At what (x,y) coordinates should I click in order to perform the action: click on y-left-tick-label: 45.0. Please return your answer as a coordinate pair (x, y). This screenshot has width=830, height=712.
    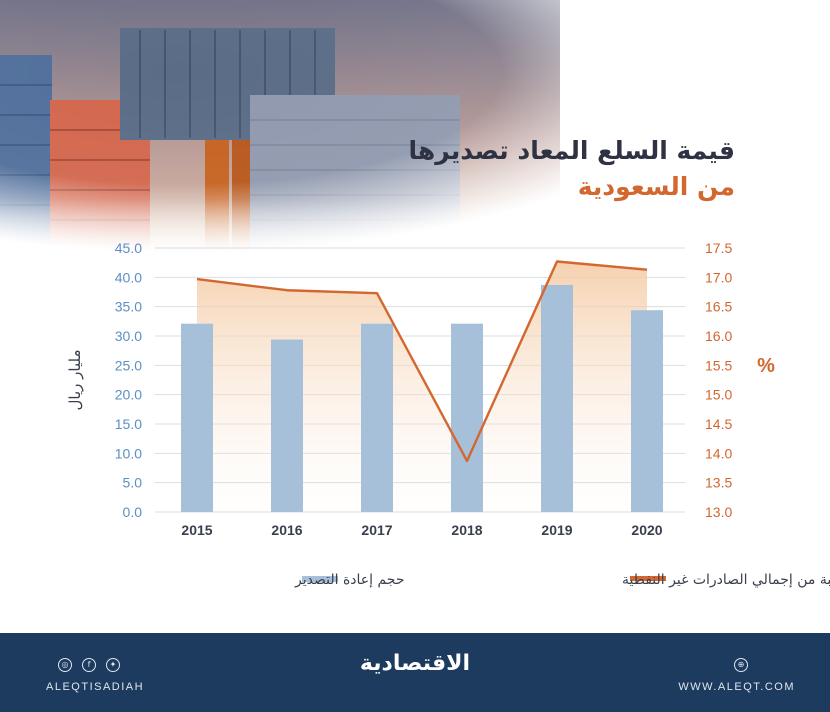
    Looking at the image, I should click on (128, 248).